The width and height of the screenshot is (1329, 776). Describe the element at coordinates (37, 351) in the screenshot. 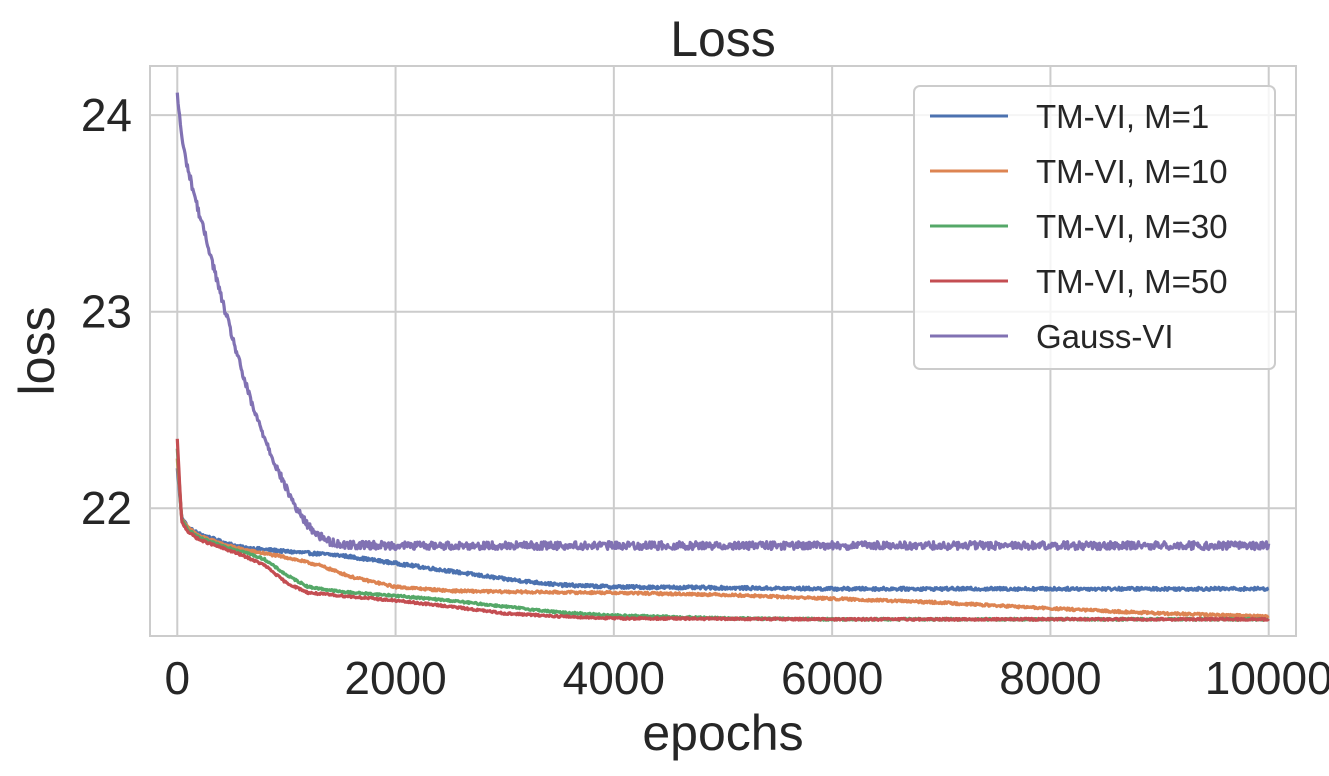

I see `y-axis-label: loss` at that location.